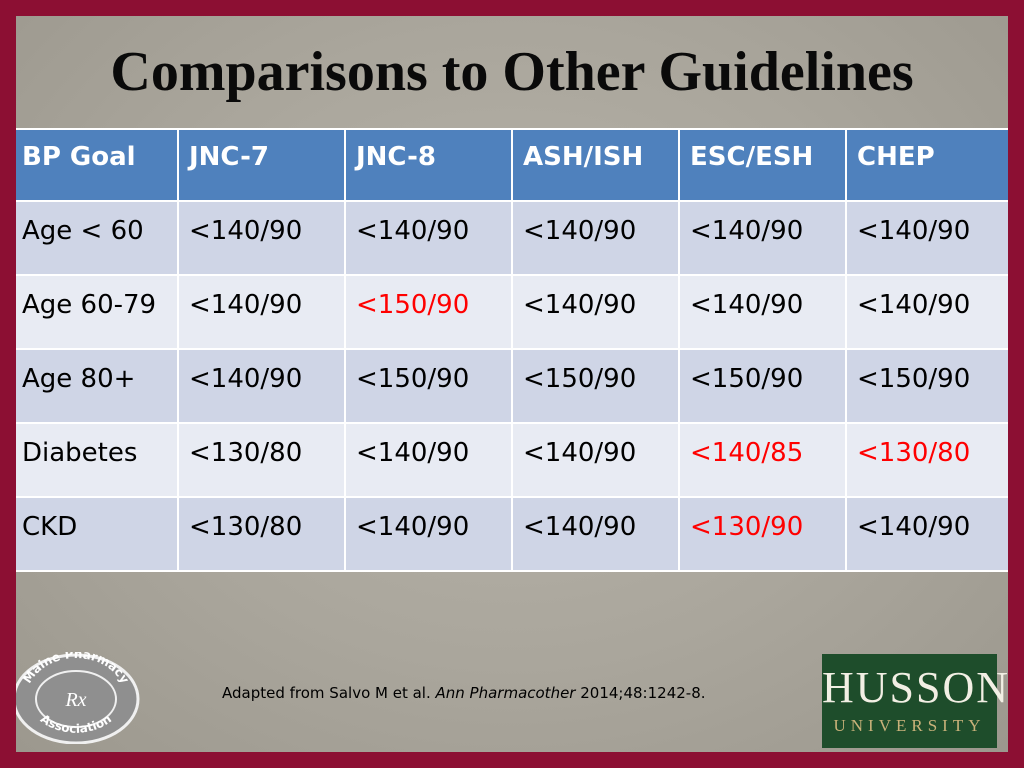 The height and width of the screenshot is (768, 1024). Describe the element at coordinates (329, 693) in the screenshot. I see `citation-prefix: Adapted from Salvo M et al.` at that location.